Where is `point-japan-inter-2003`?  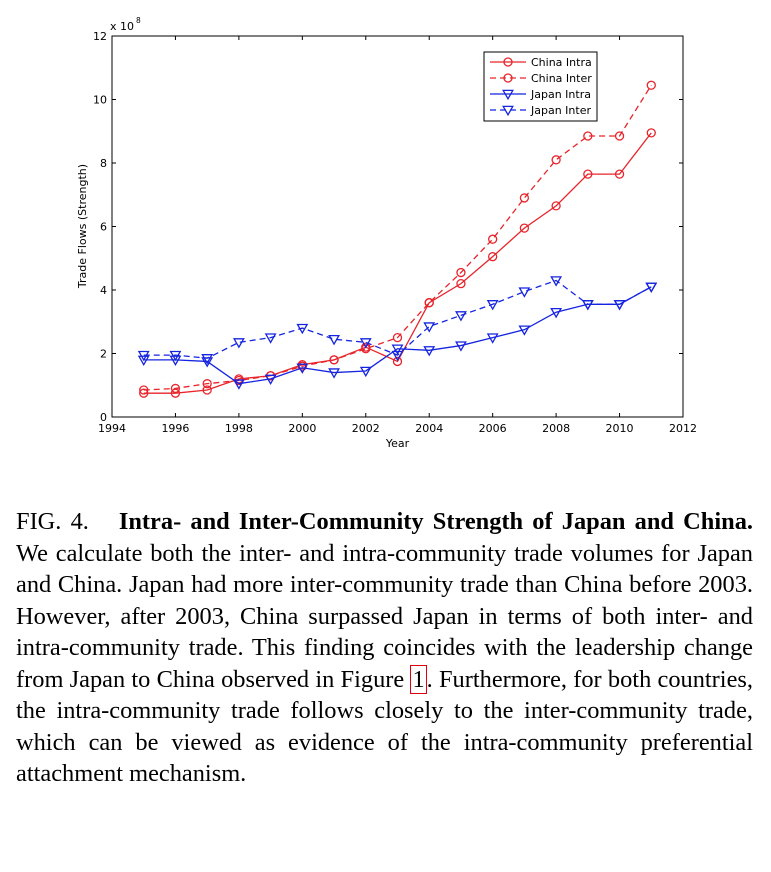 point-japan-inter-2003 is located at coordinates (397, 356).